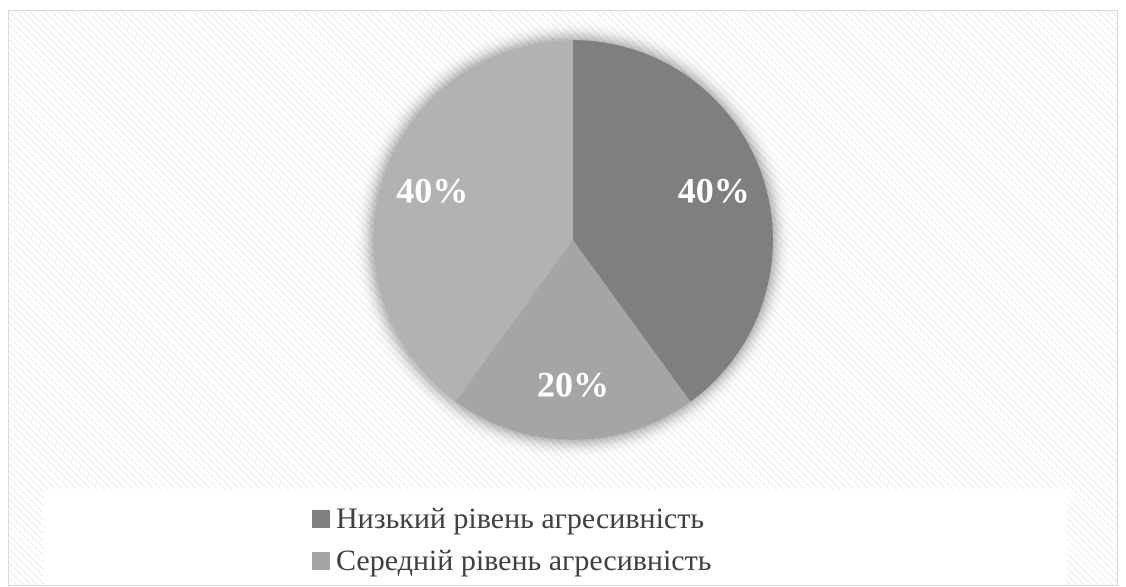 The width and height of the screenshot is (1126, 587). Describe the element at coordinates (673, 221) in the screenshot. I see `pie-slice-low` at that location.